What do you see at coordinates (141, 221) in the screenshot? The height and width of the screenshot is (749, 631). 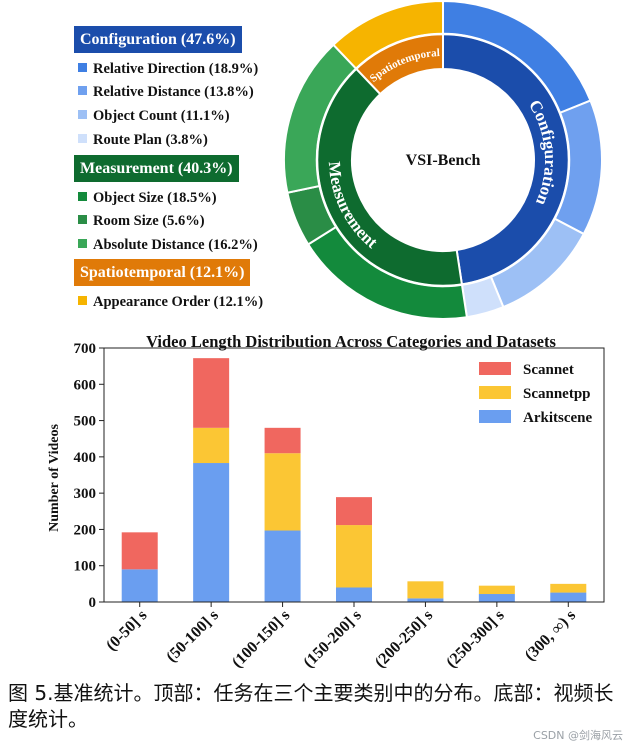 I see `legend-item-room-size: Room Size (5.6%)` at bounding box center [141, 221].